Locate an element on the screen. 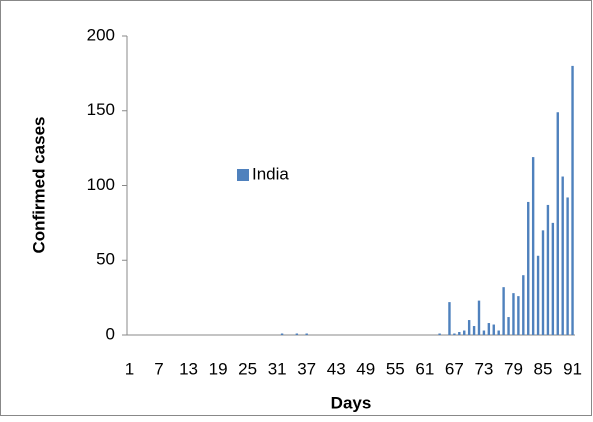  x-tick-label: 43 is located at coordinates (336, 368).